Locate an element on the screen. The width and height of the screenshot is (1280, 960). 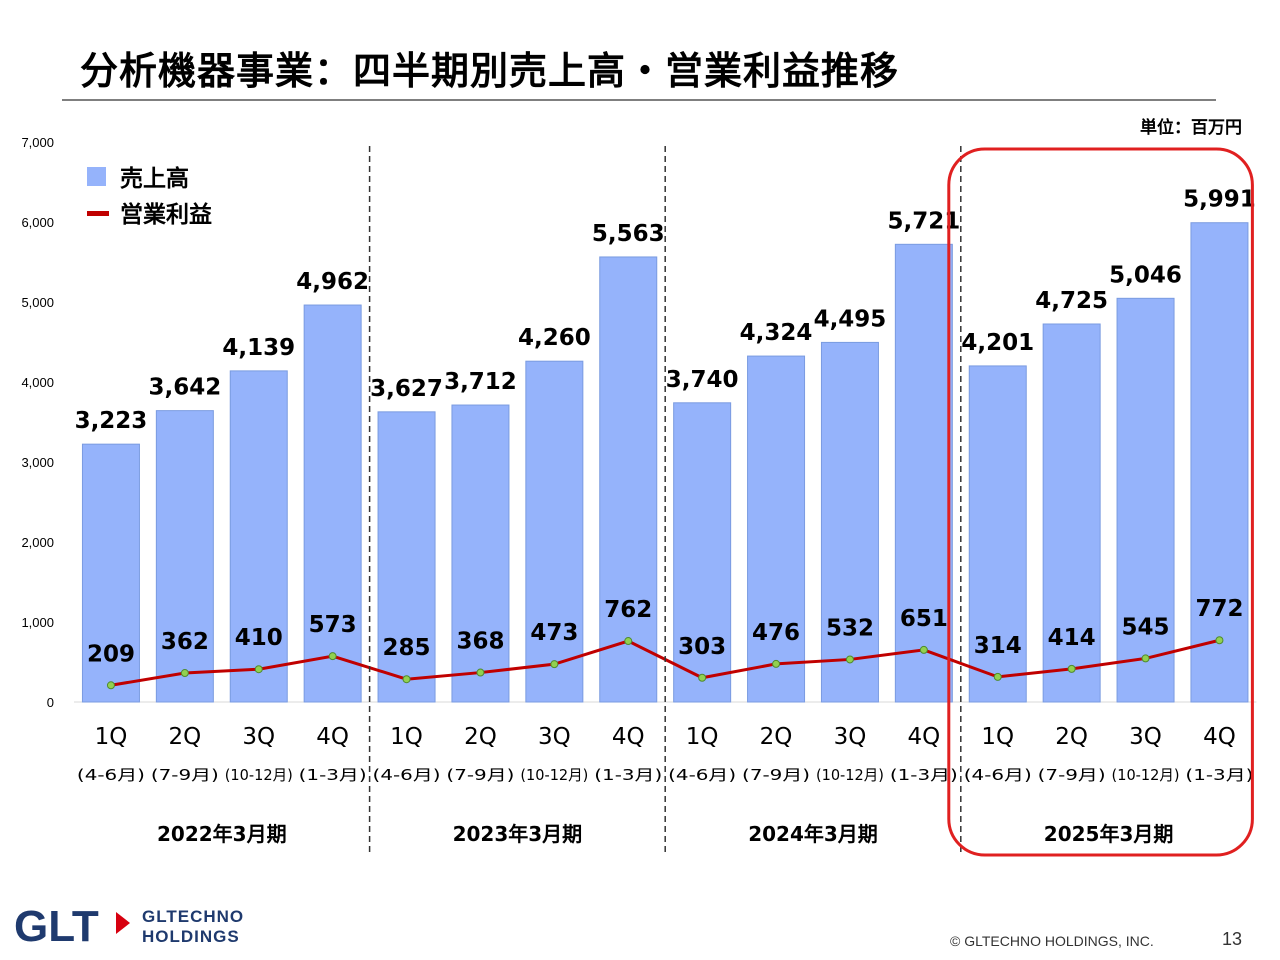
y-tick-label: 6,000 is located at coordinates (37, 222).